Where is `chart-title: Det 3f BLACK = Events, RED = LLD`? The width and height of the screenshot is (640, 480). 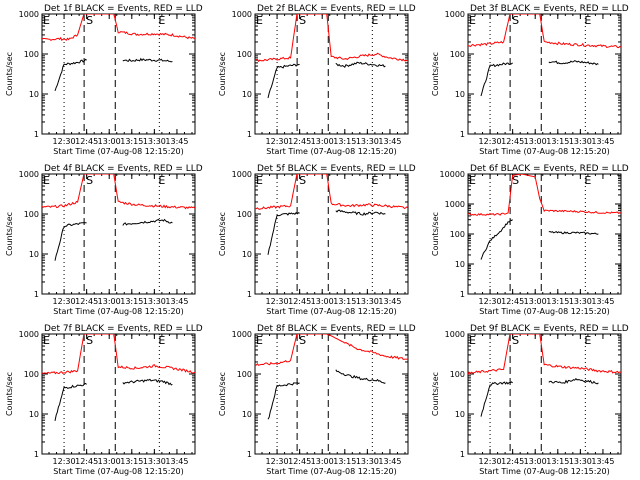 chart-title: Det 3f BLACK = Events, RED = LLD is located at coordinates (549, 9).